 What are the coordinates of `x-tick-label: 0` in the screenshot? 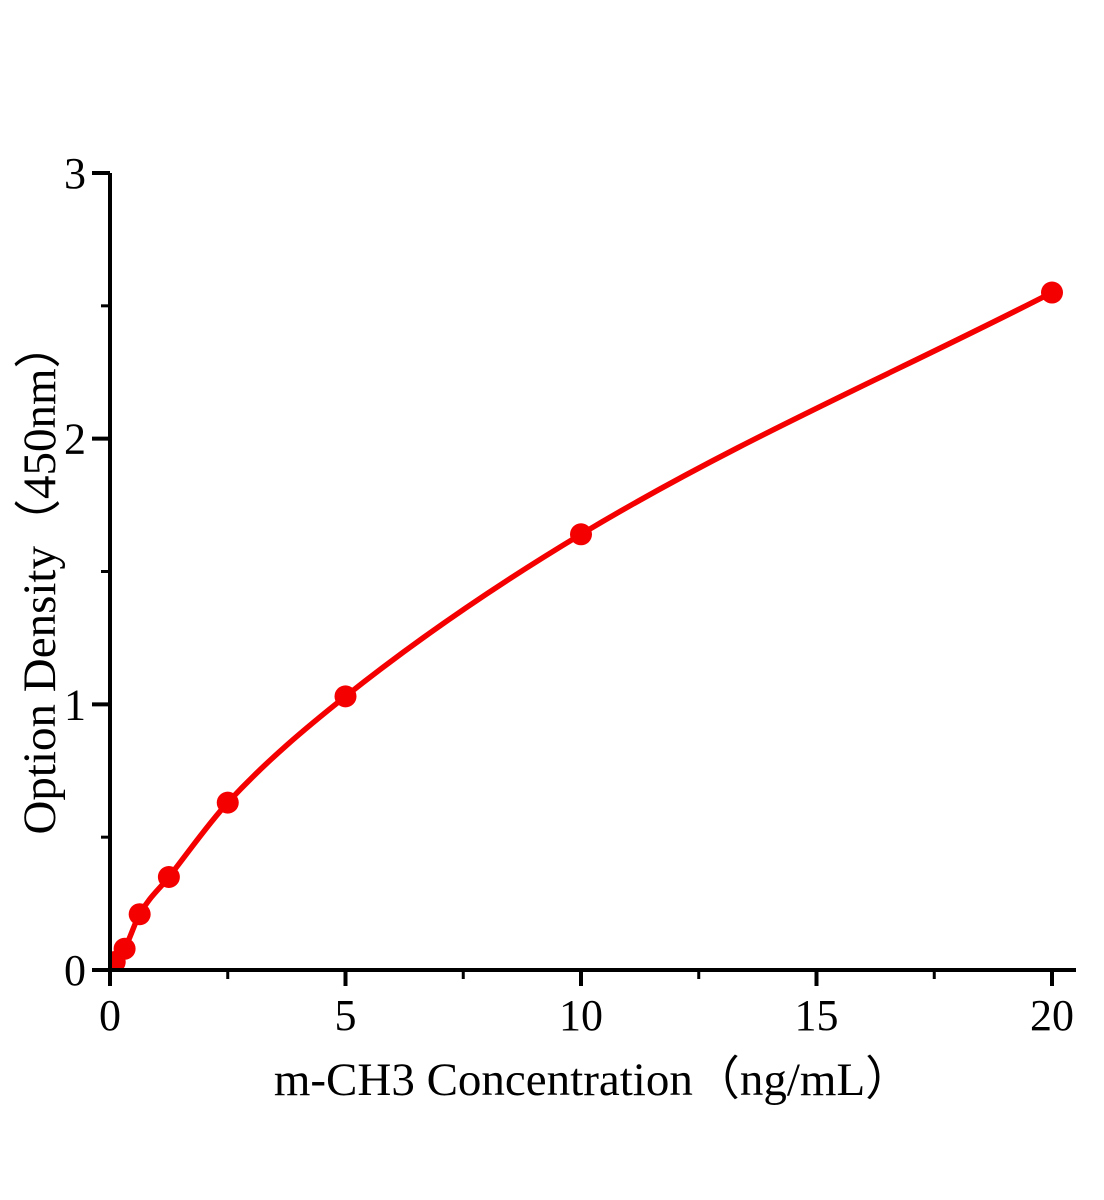 It's located at (110, 1015).